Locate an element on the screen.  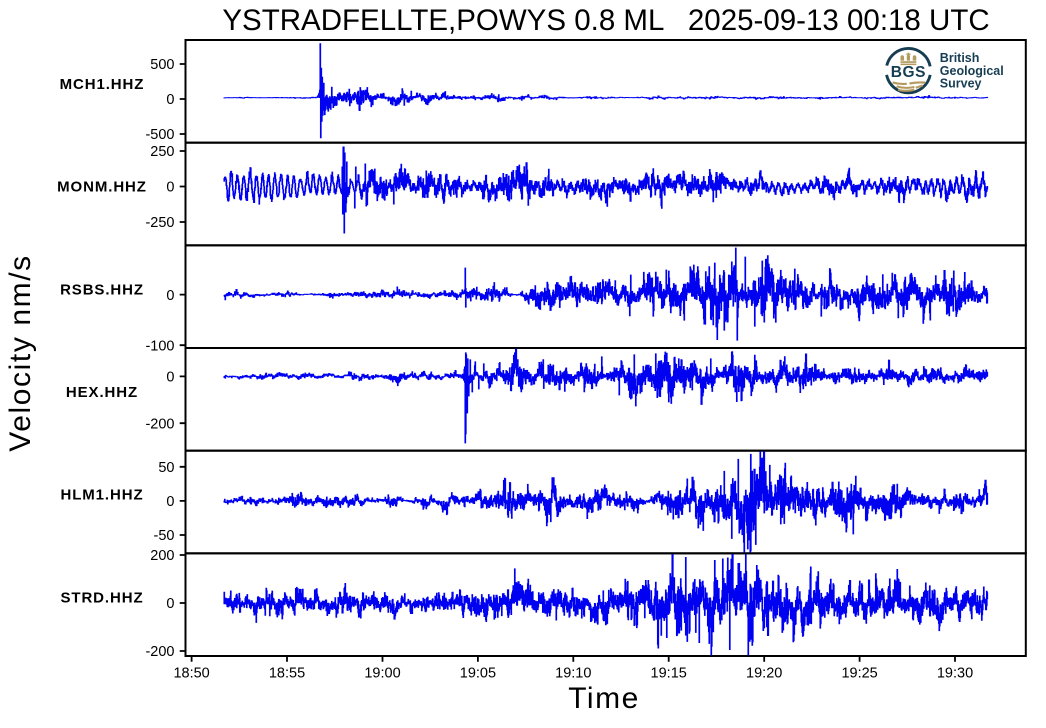
svg-text: Velocity nm/s is located at coordinates (20, 353).